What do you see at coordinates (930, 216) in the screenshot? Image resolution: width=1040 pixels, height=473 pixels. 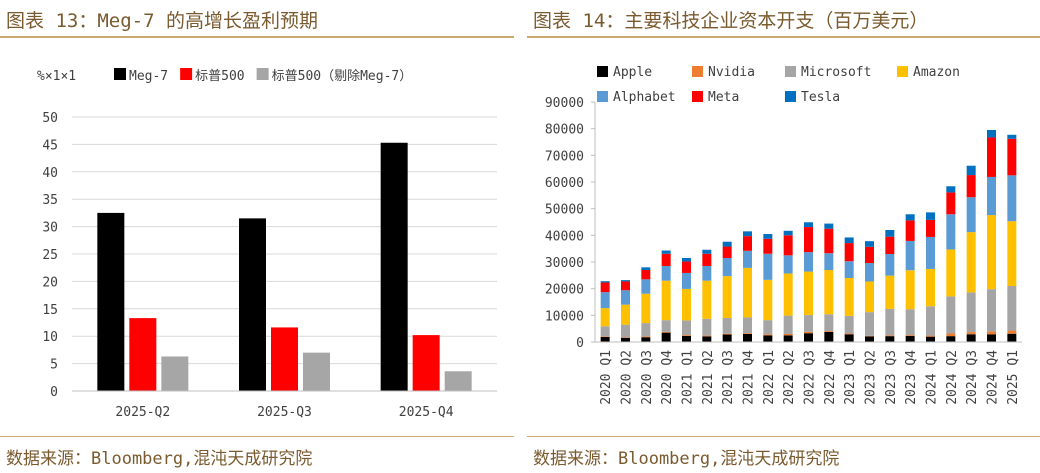 I see `bar-tesla-2024-q1` at bounding box center [930, 216].